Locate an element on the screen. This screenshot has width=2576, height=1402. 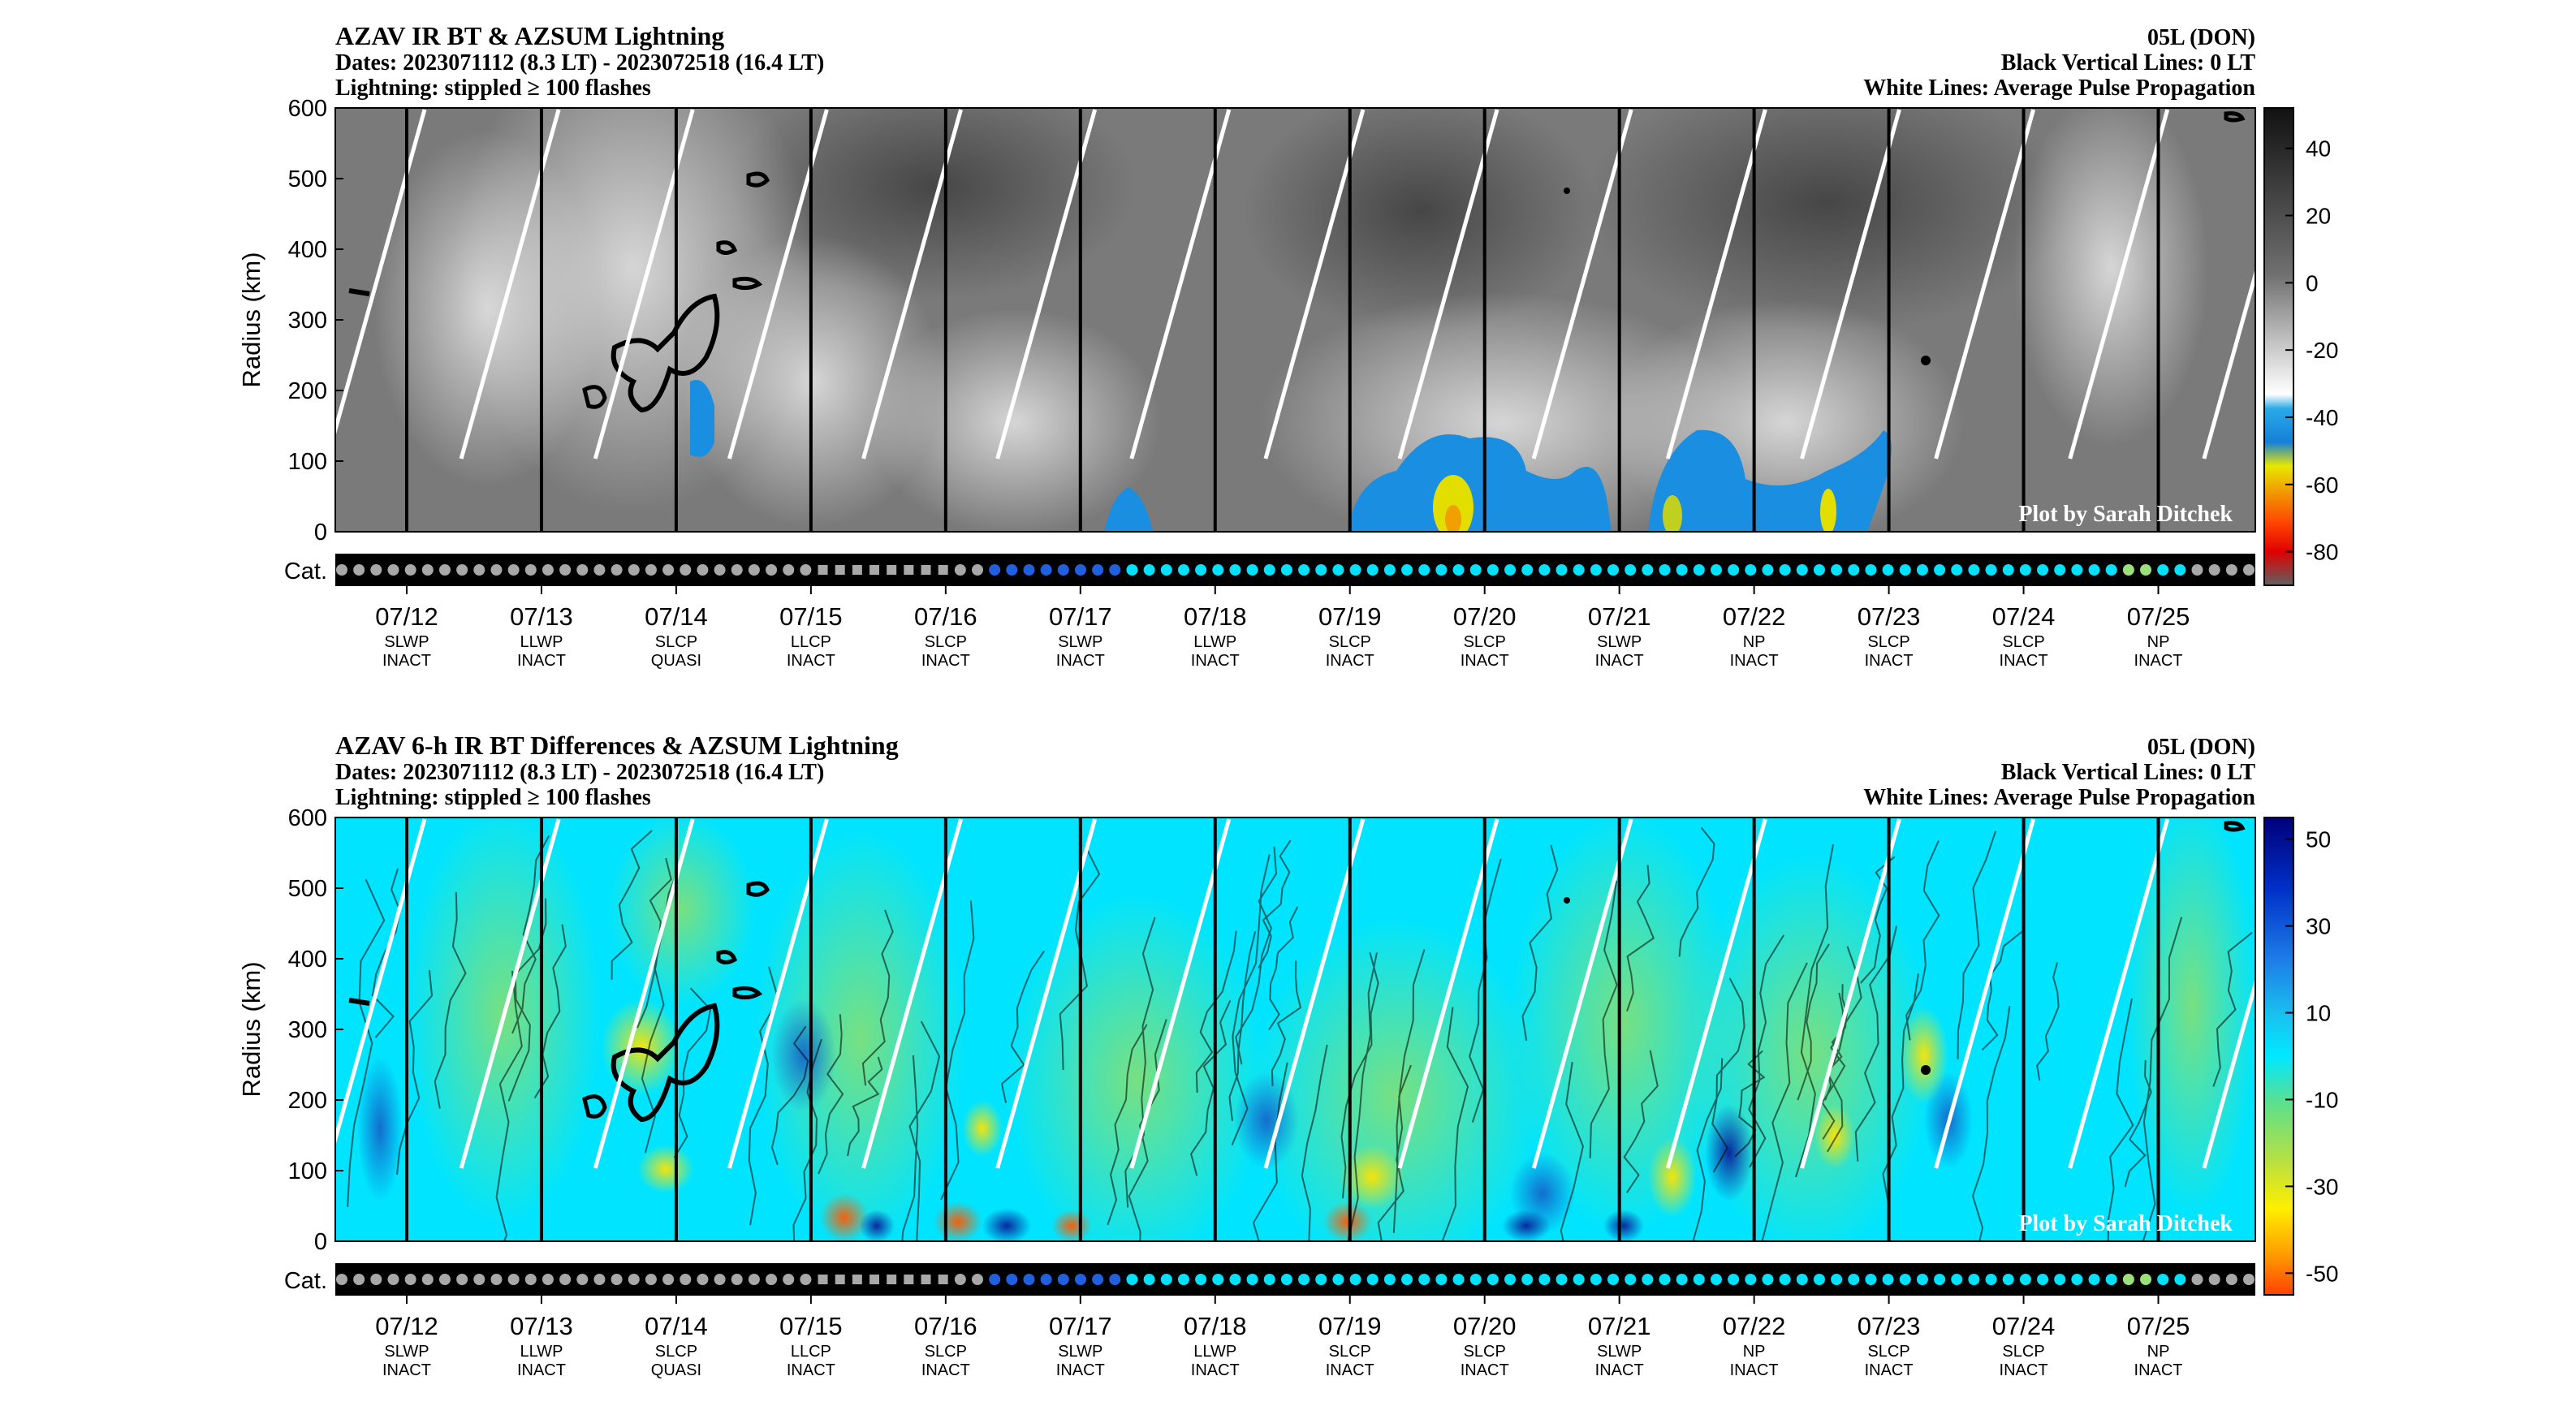
y-tick-label: 600 is located at coordinates (307, 109).